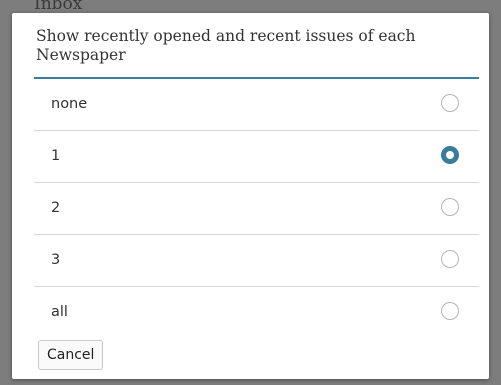  Describe the element at coordinates (256, 312) in the screenshot. I see `option-row: all` at that location.